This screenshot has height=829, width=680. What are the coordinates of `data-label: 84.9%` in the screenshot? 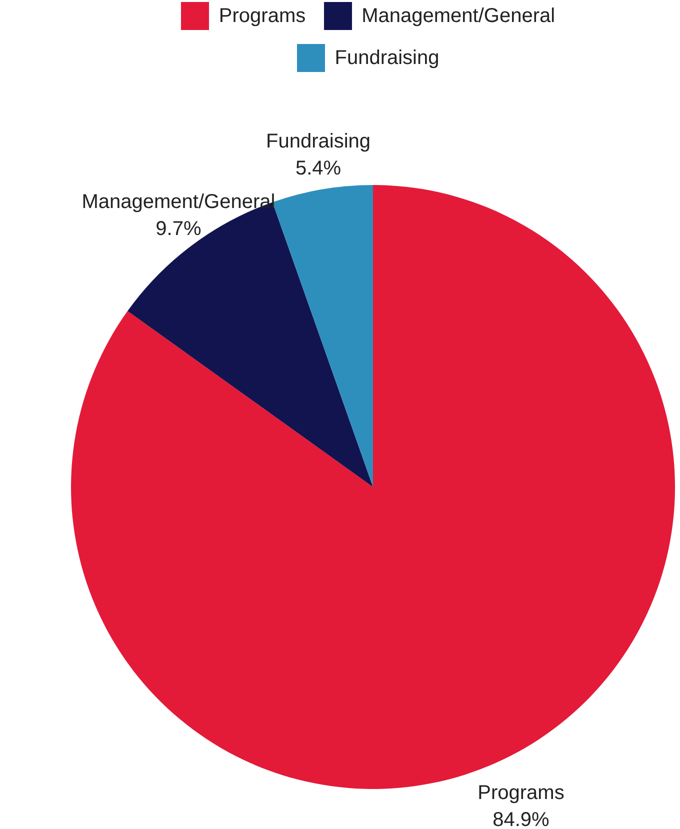 It's located at (521, 819).